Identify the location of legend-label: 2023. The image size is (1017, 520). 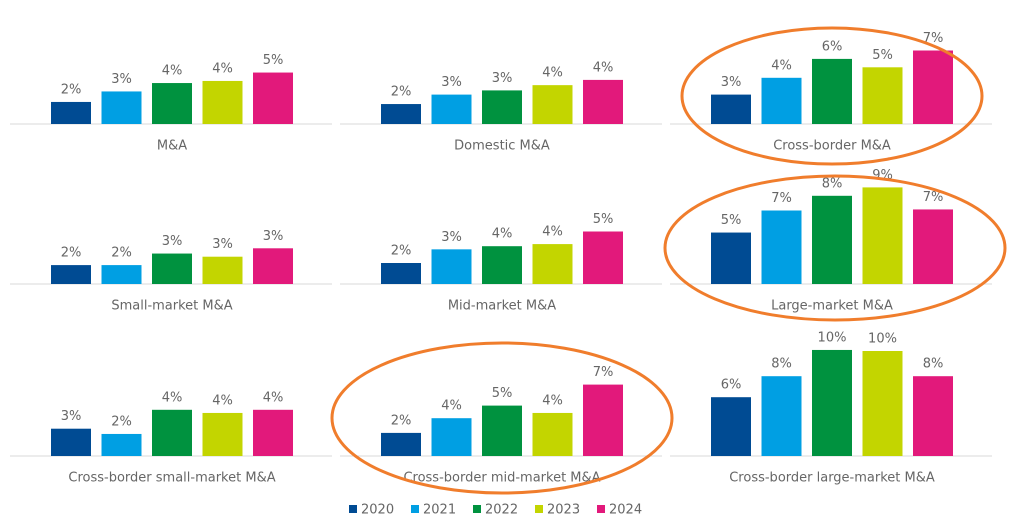
(563, 510).